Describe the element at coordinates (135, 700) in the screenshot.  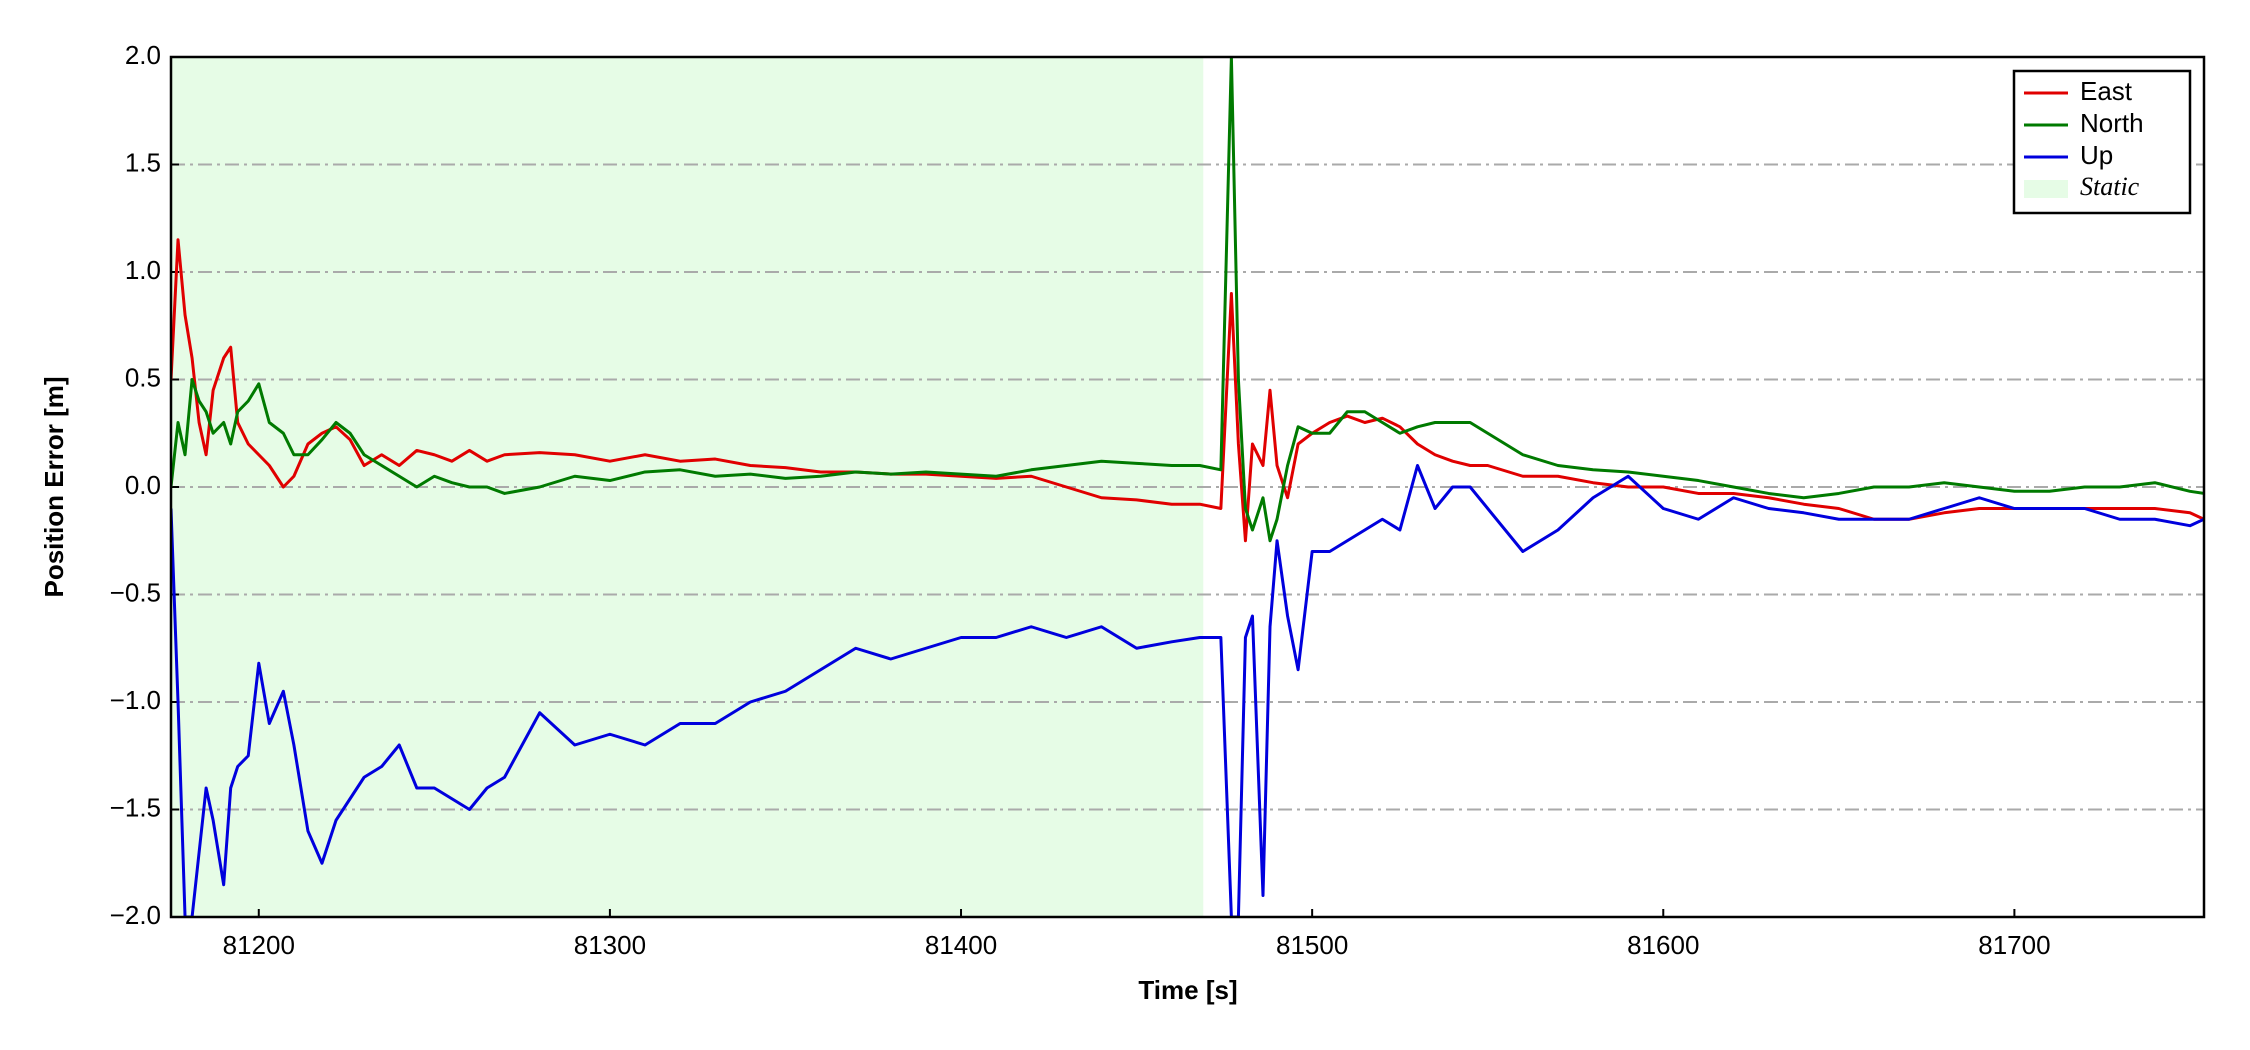
I see `y-tick-label: −1.0` at that location.